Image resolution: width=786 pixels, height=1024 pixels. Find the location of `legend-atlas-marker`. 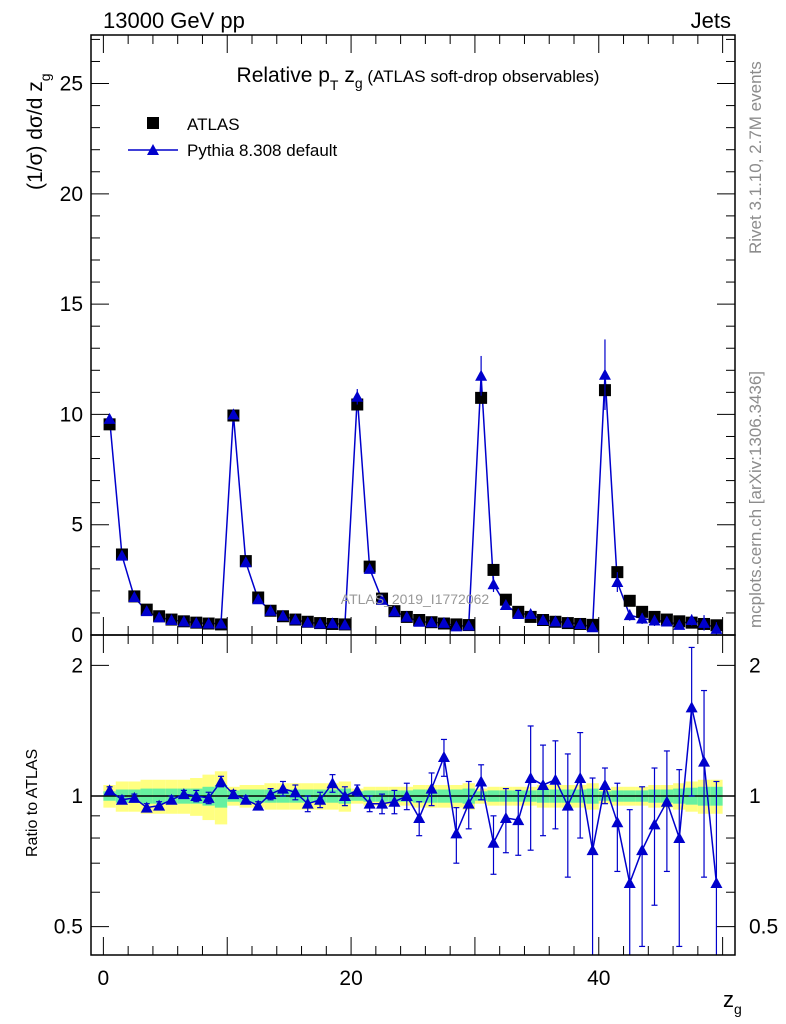

legend-atlas-marker is located at coordinates (153, 123).